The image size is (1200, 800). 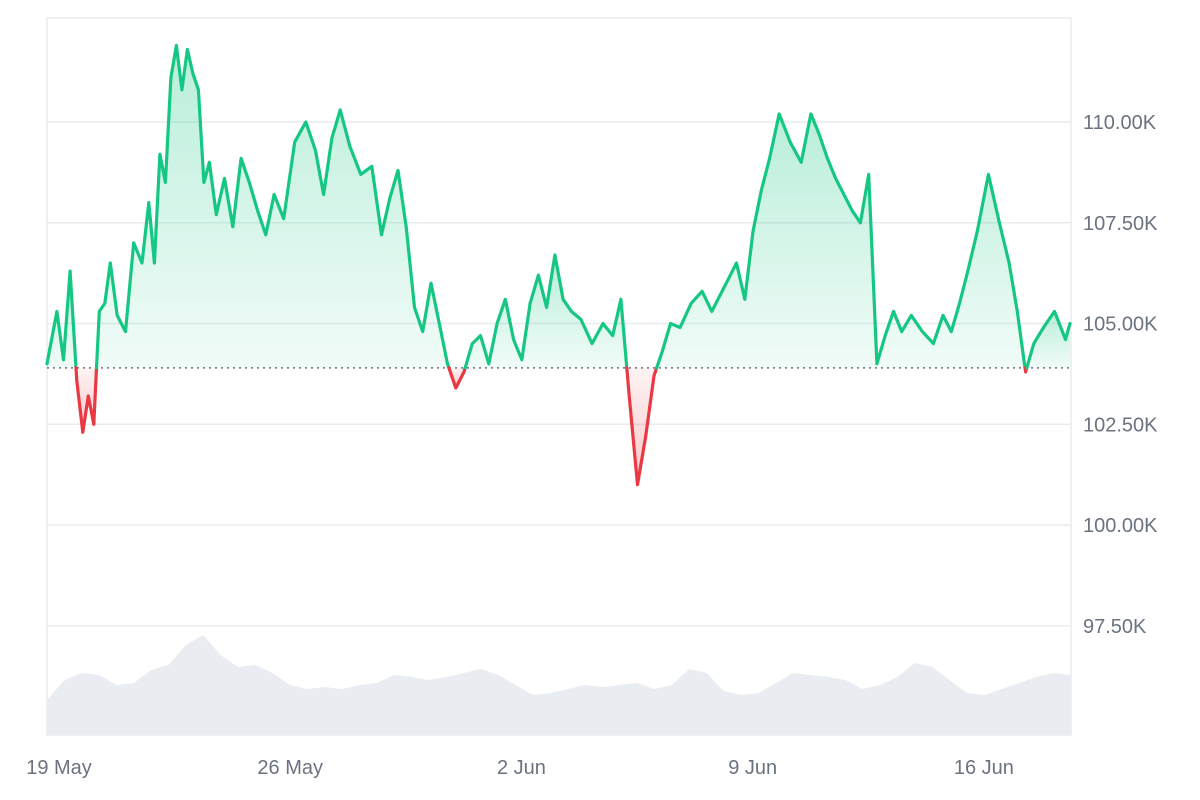 I want to click on x-tick-label: 26 May, so click(x=290, y=768).